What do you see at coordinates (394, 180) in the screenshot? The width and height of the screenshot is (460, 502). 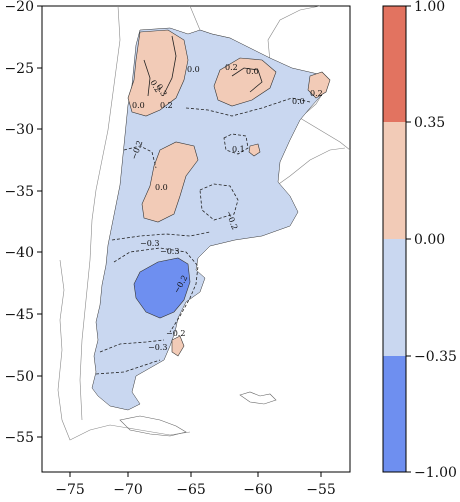 I see `colorbar-bin-mid-positive` at bounding box center [394, 180].